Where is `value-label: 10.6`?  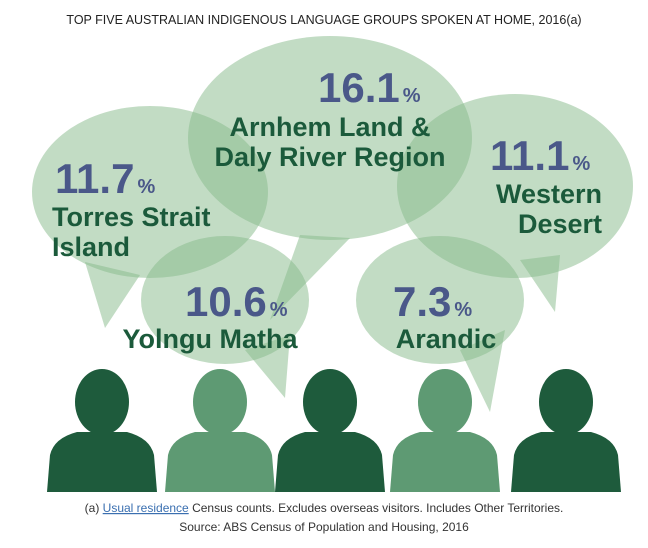 value-label: 10.6 is located at coordinates (226, 301).